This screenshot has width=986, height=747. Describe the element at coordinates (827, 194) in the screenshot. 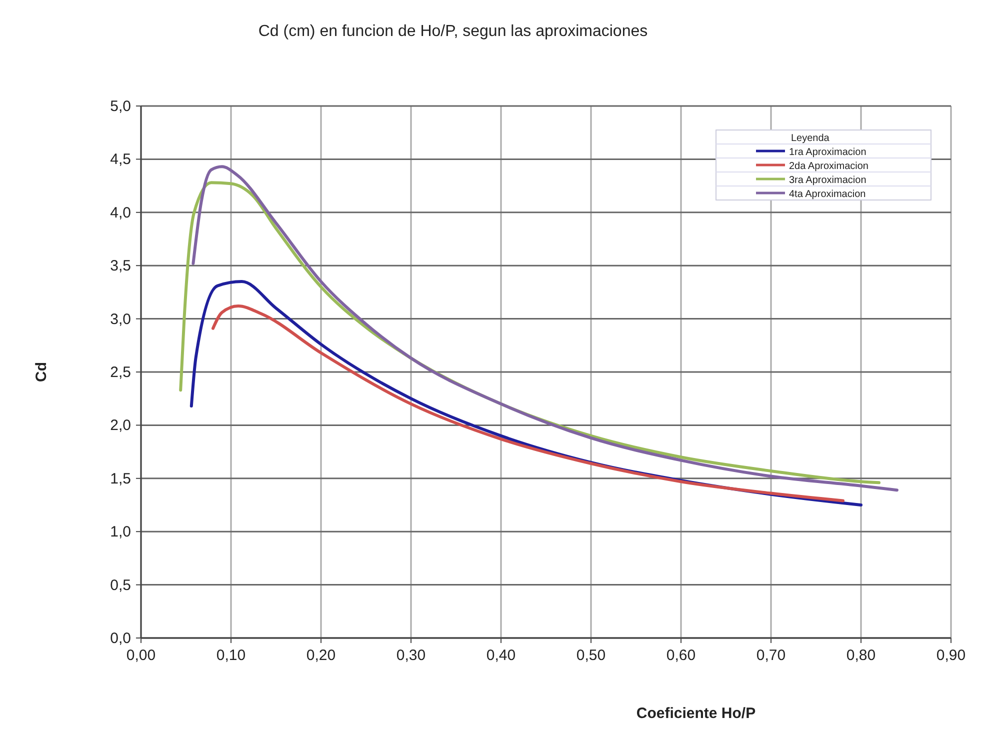

I see `legend-label: 4ta Aproximacion` at that location.